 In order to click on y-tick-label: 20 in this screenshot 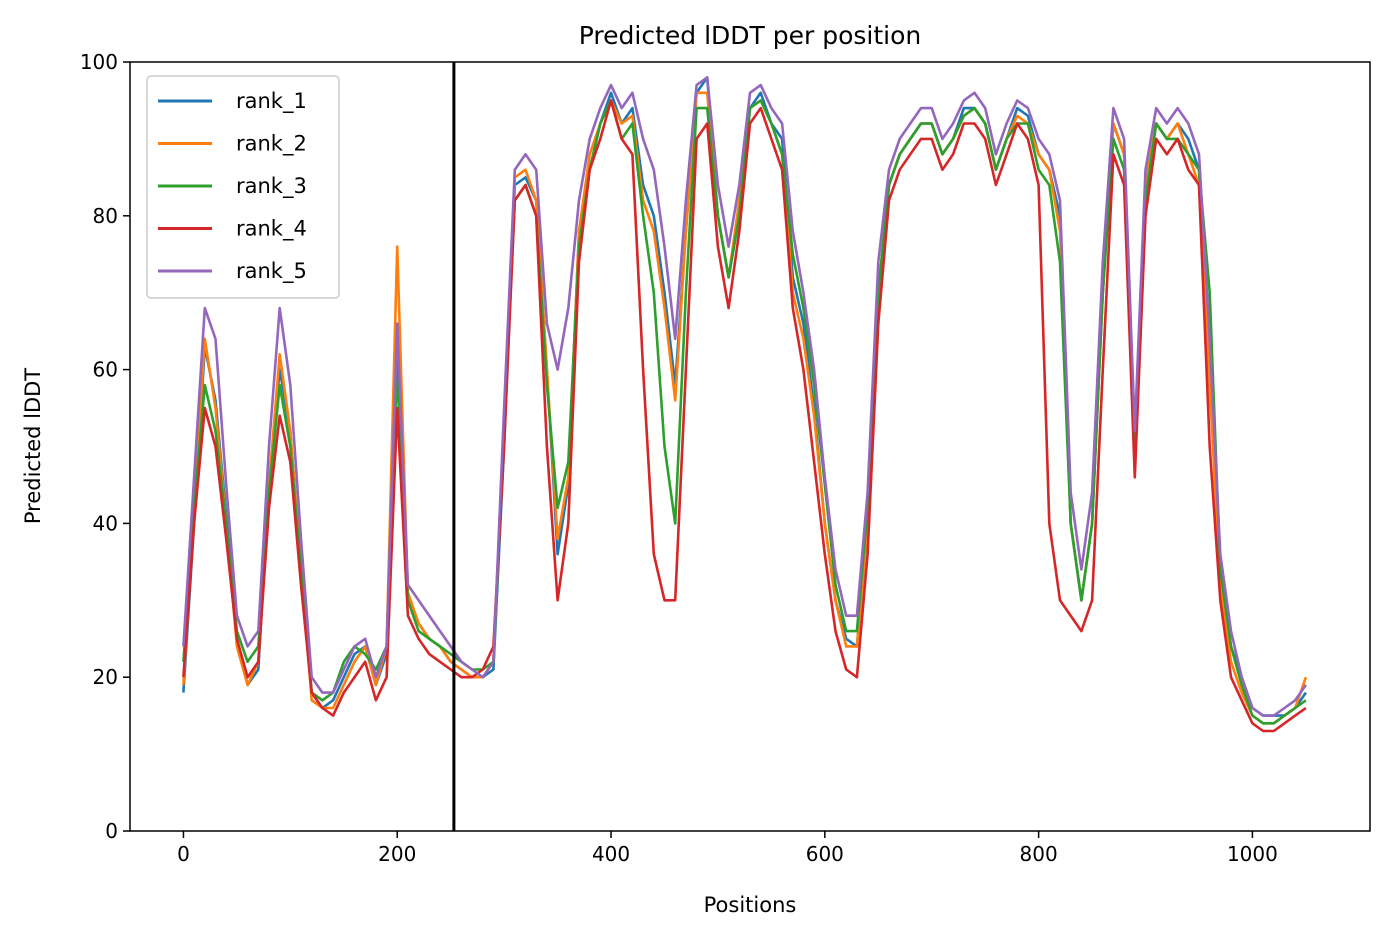, I will do `click(105, 677)`.